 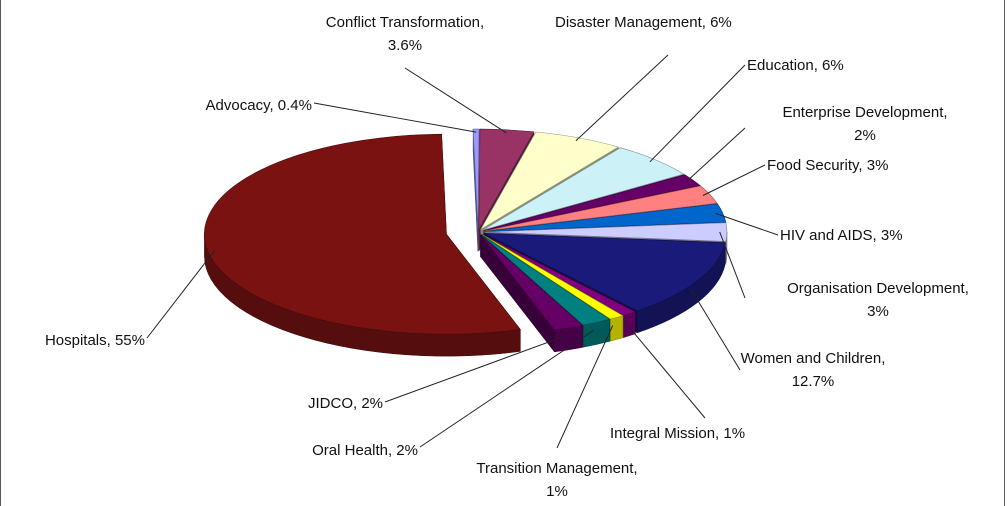 I want to click on slice-label: JIDCO, 2%, so click(x=345, y=403).